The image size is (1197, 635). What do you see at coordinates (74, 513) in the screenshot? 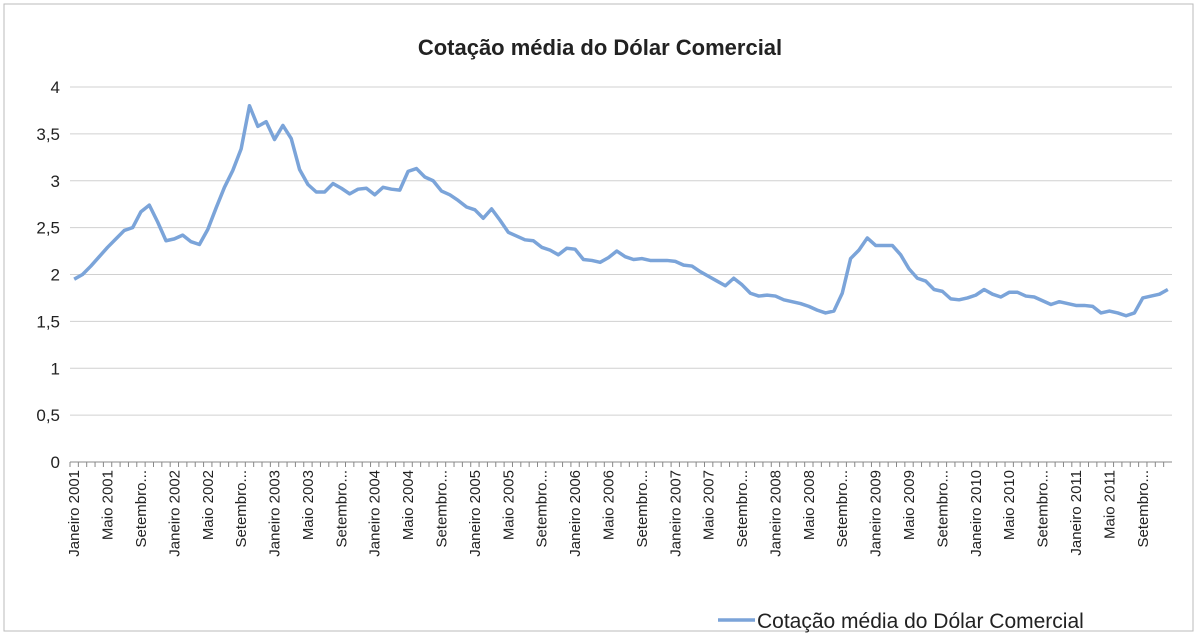
I see `x-tick-label: Janeiro 2001` at bounding box center [74, 513].